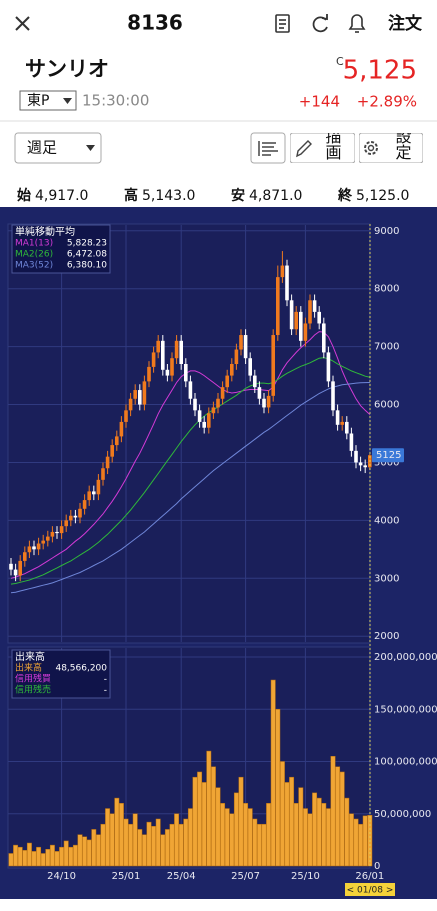 The image size is (437, 911). What do you see at coordinates (370, 889) in the screenshot?
I see `cursor-label-box` at bounding box center [370, 889].